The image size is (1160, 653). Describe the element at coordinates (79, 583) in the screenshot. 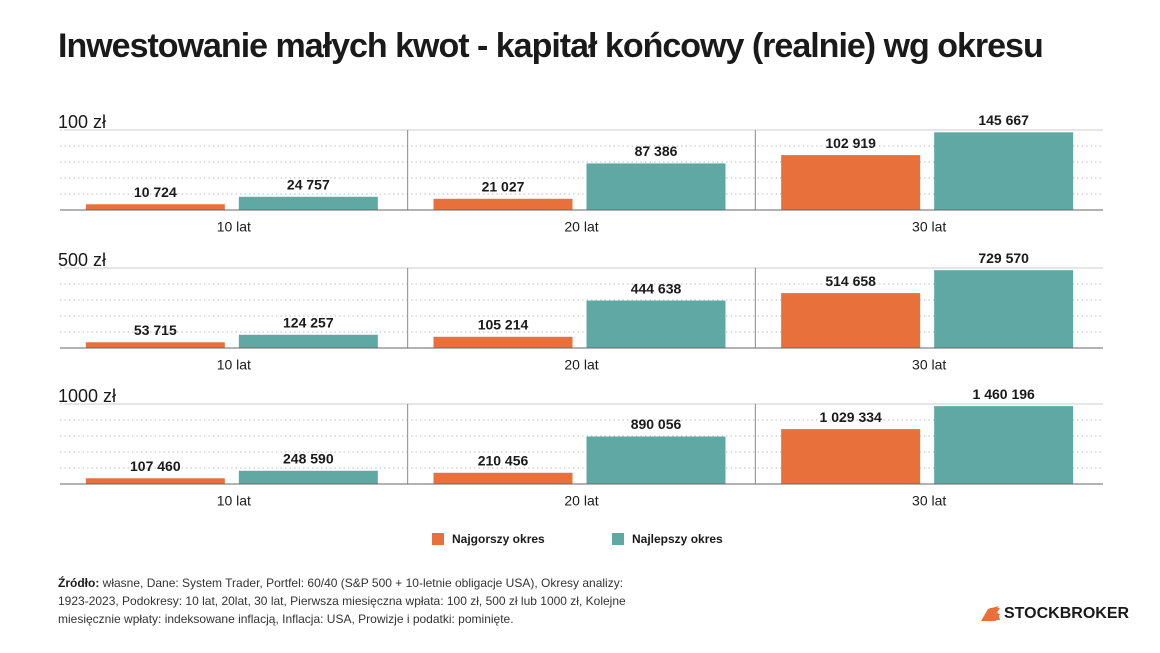

I see `source-label: Źródło:` at that location.